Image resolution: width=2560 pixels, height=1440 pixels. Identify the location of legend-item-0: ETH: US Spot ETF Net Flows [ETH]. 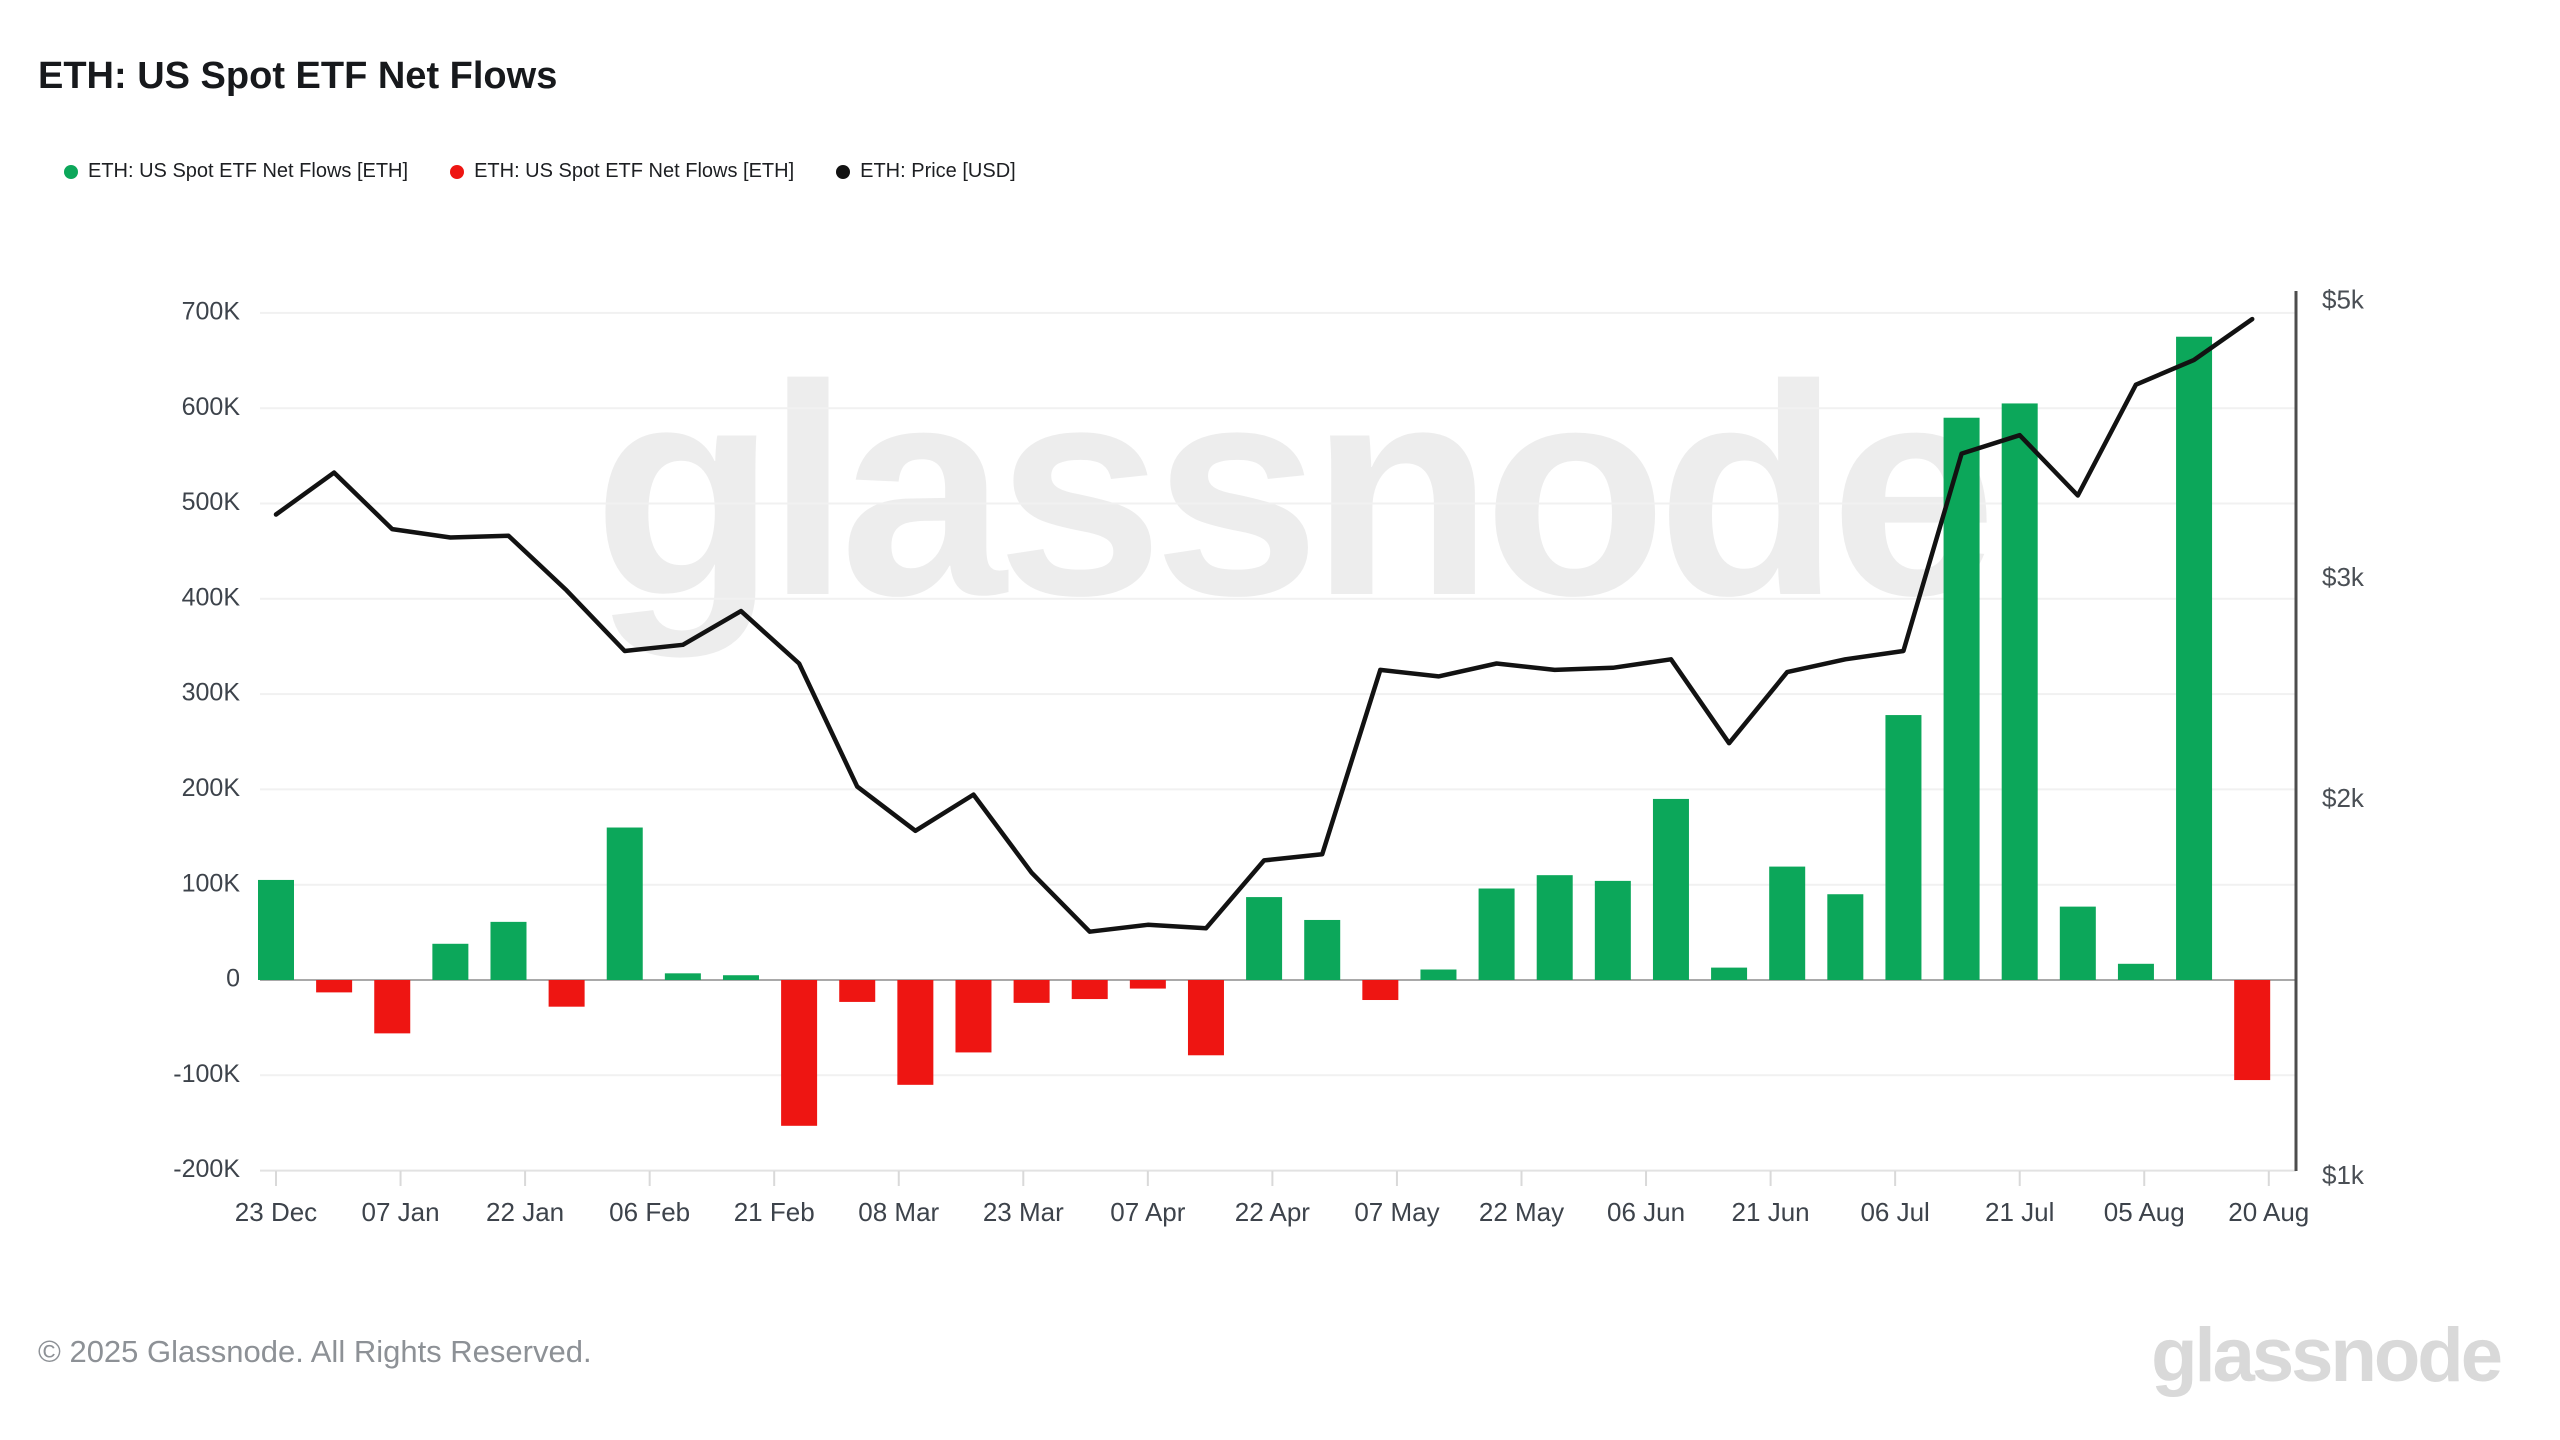
(236, 171).